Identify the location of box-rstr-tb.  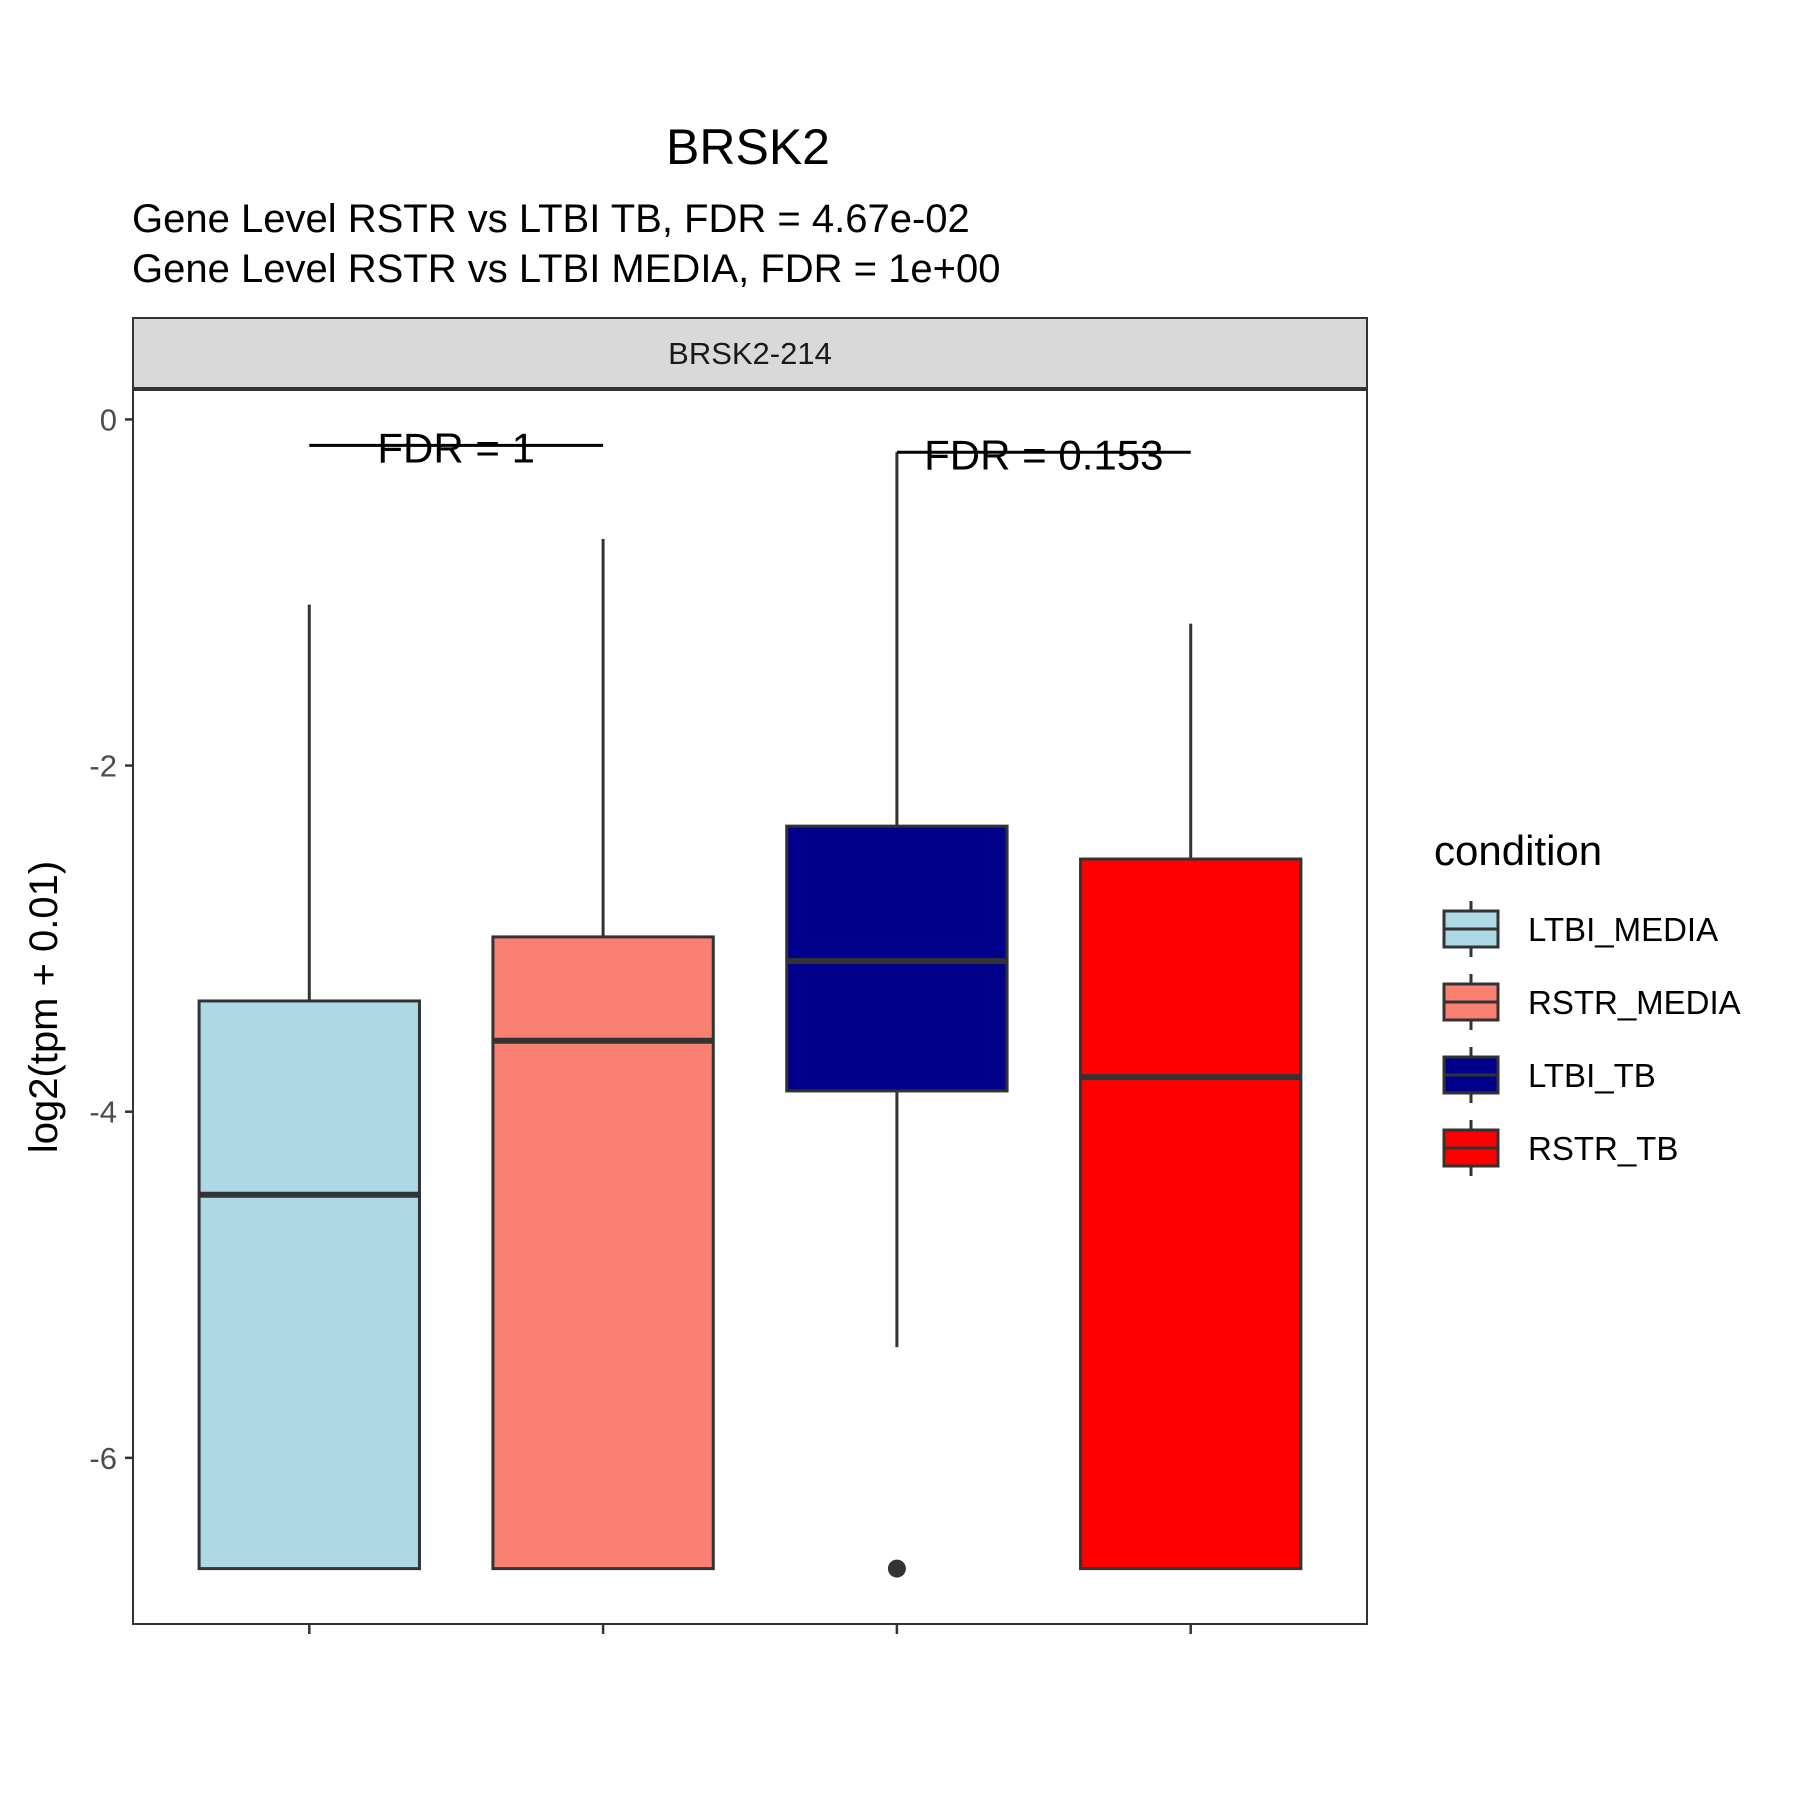
(1191, 1097).